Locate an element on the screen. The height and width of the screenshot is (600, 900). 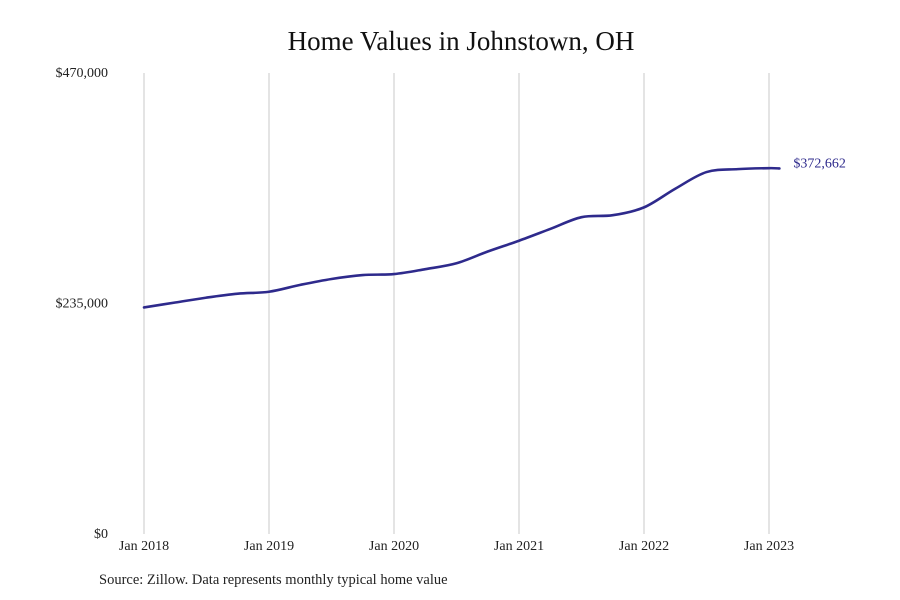
end-value-label: $372,662 is located at coordinates (819, 163).